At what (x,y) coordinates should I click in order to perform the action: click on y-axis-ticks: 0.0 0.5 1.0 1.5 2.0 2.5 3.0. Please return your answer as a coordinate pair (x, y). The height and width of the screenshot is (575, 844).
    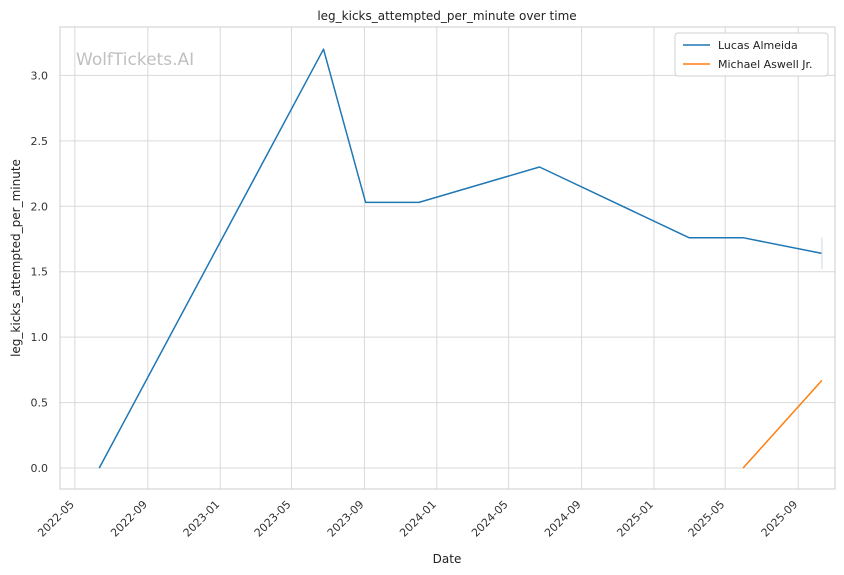
    Looking at the image, I should click on (40, 272).